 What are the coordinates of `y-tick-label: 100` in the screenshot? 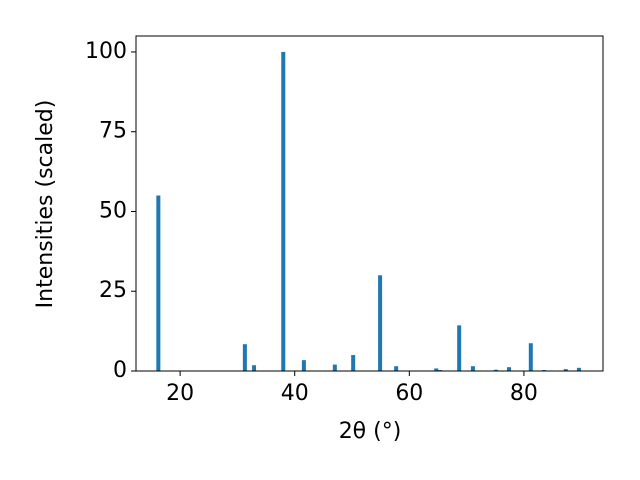 It's located at (106, 51).